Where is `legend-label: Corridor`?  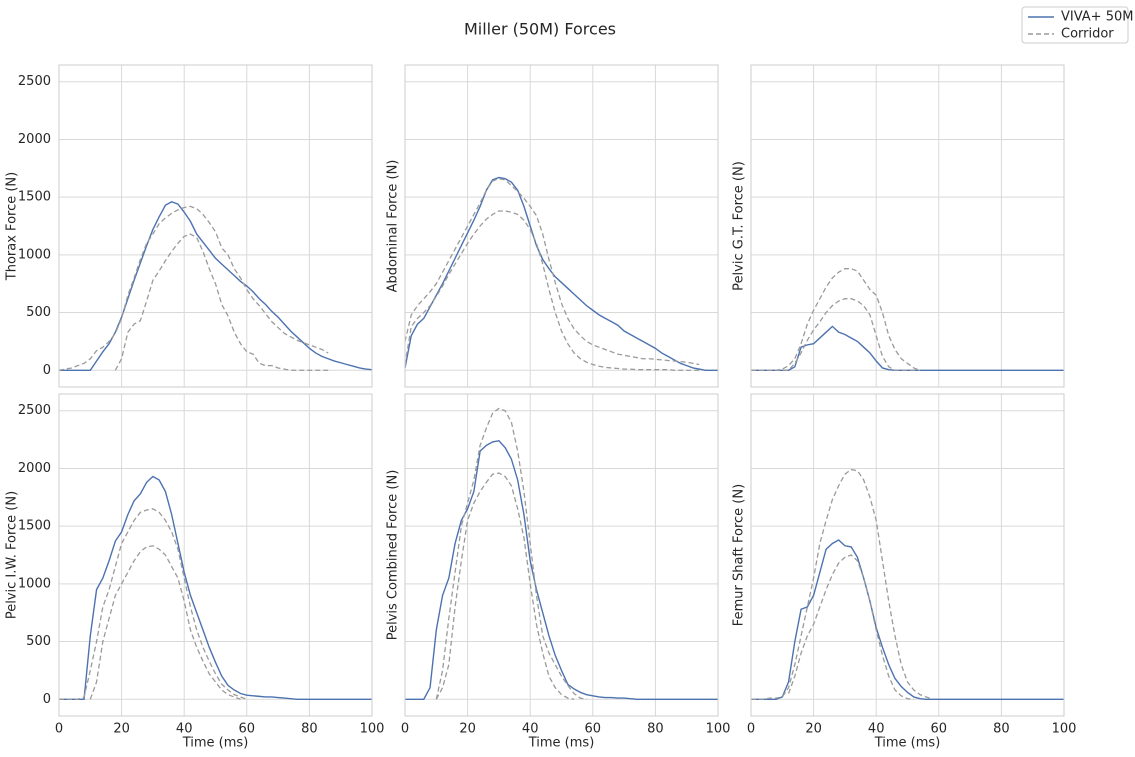
legend-label: Corridor is located at coordinates (1087, 34).